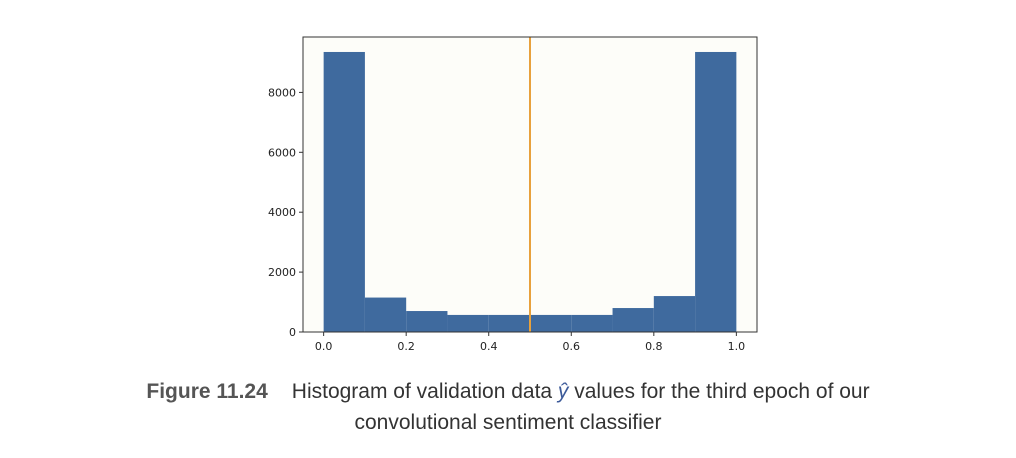 The image size is (1016, 458). Describe the element at coordinates (654, 346) in the screenshot. I see `x-tick-label: 0.8` at that location.